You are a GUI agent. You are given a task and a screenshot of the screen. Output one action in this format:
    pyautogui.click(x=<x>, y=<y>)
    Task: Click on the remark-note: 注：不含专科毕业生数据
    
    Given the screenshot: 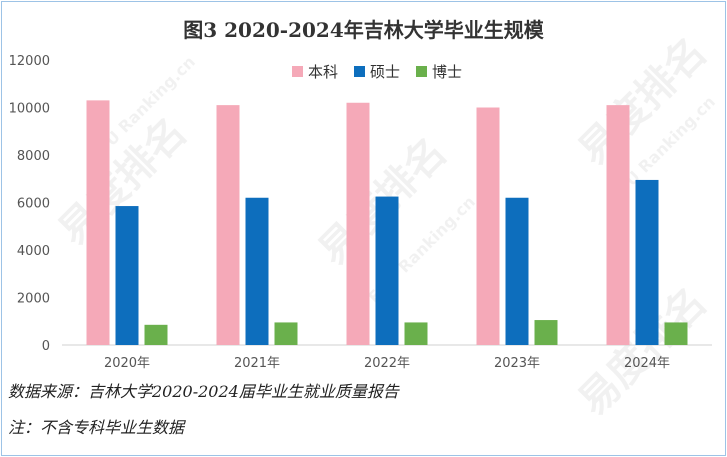 What is the action you would take?
    pyautogui.click(x=96, y=427)
    